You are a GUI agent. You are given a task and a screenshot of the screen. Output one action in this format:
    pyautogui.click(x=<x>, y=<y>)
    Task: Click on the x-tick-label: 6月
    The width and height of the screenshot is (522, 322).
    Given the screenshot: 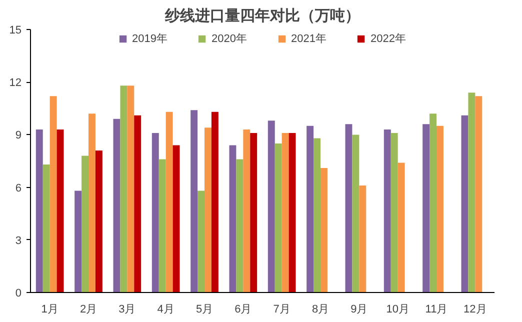 What is the action you would take?
    pyautogui.click(x=243, y=310)
    